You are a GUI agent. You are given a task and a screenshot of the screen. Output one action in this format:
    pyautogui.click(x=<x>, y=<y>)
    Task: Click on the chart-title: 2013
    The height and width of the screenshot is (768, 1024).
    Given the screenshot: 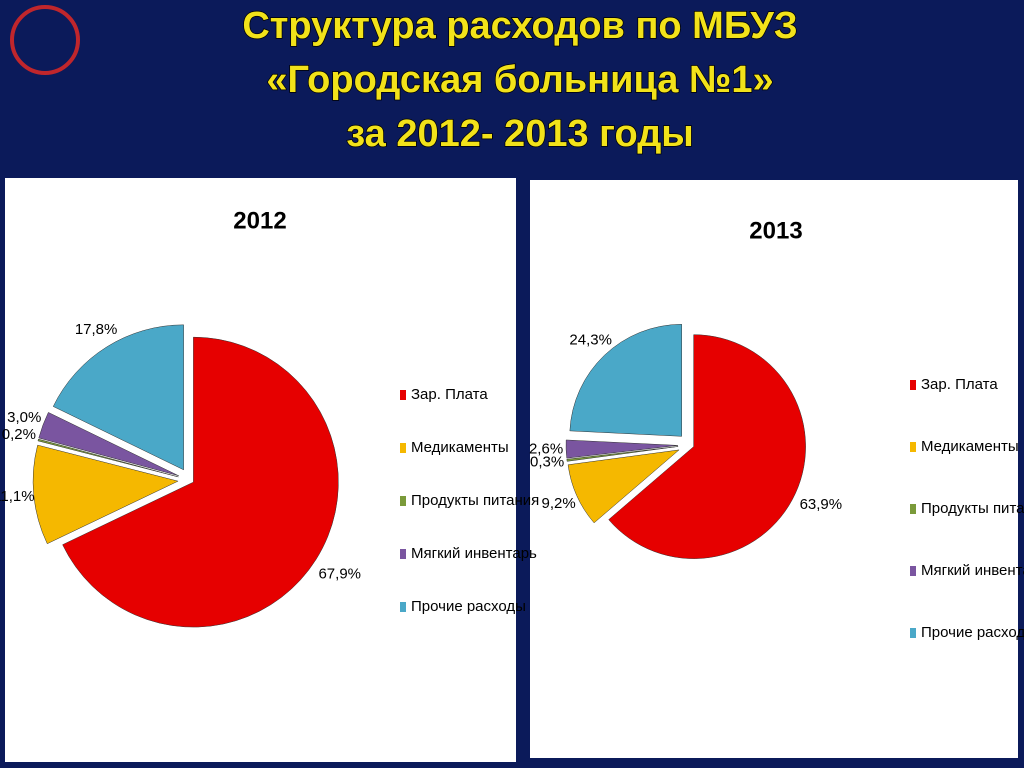 What is the action you would take?
    pyautogui.click(x=775, y=230)
    